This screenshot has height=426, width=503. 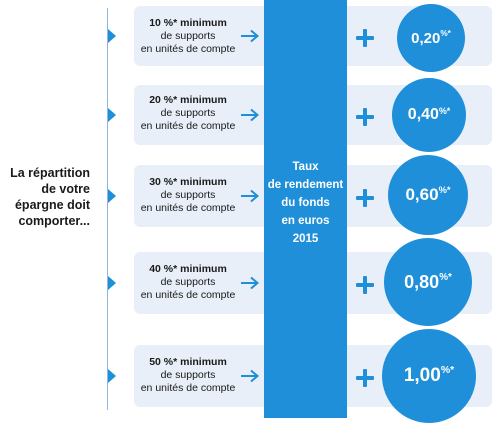 I want to click on fund-rate-line-4: en euros, so click(x=305, y=221).